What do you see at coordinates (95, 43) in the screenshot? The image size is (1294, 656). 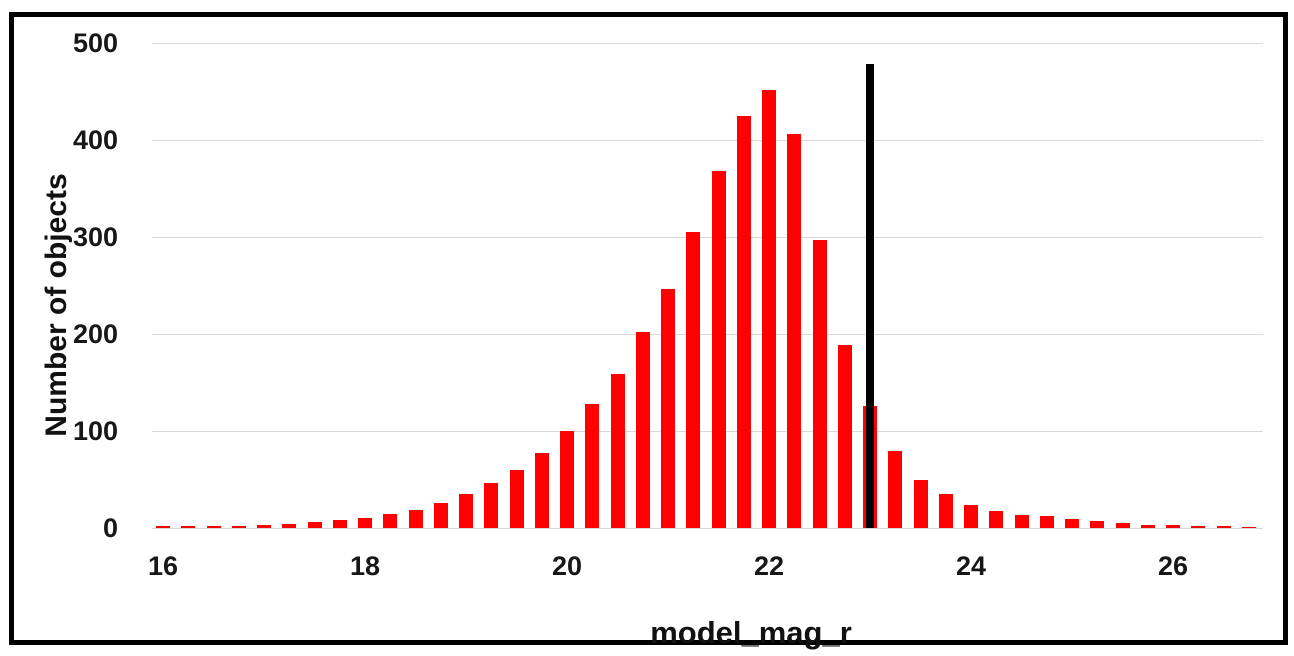 I see `y-tick-label-500: 500` at bounding box center [95, 43].